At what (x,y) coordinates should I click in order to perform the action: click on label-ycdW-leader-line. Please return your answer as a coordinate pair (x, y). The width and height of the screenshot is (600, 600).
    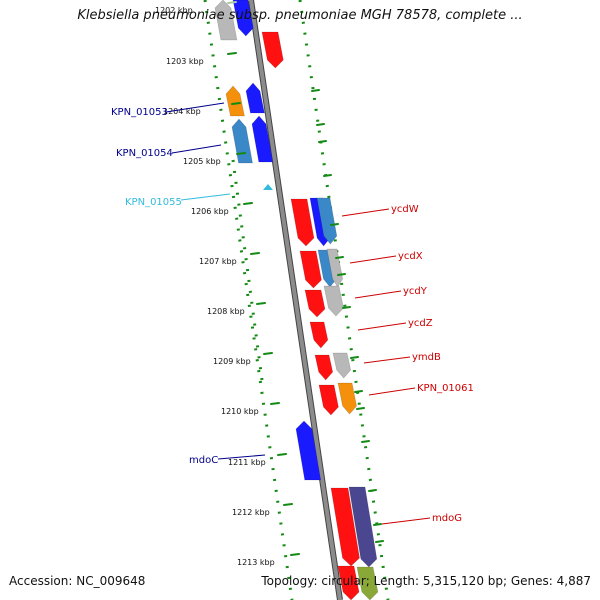
    Looking at the image, I should click on (365, 212).